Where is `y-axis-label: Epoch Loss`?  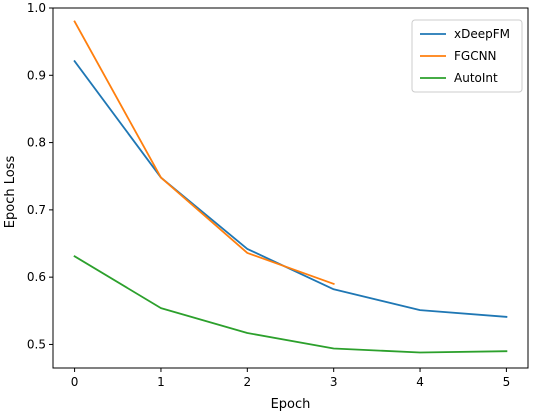 y-axis-label: Epoch Loss is located at coordinates (10, 192).